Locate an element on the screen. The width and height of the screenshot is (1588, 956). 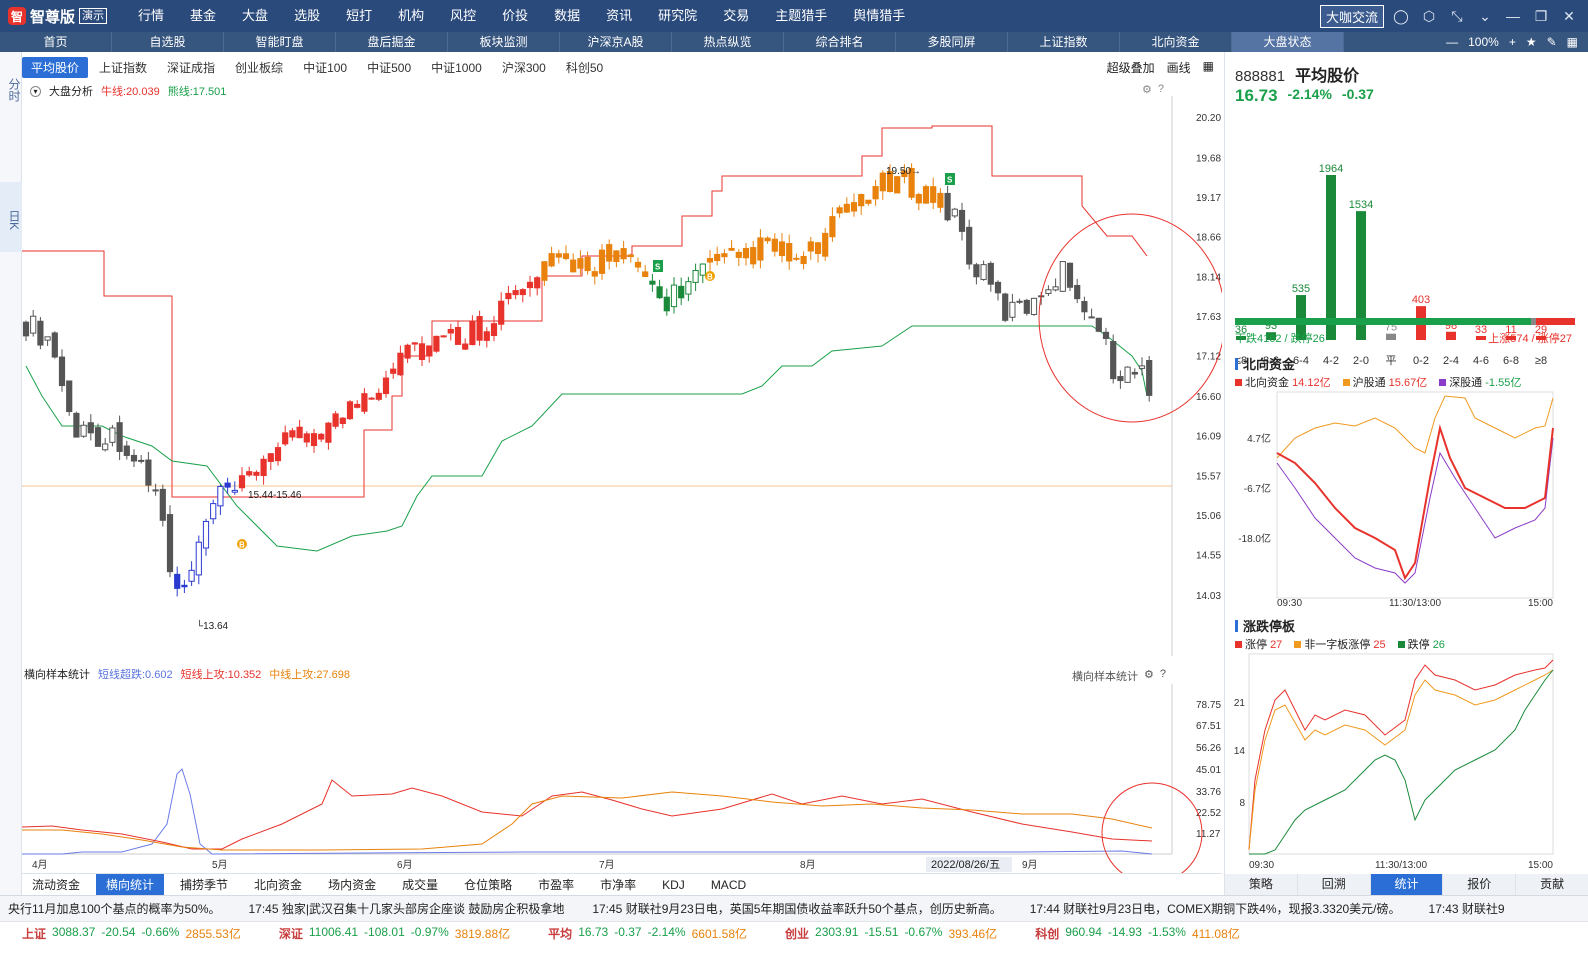
menu-item-3: 选股 is located at coordinates (307, 15).